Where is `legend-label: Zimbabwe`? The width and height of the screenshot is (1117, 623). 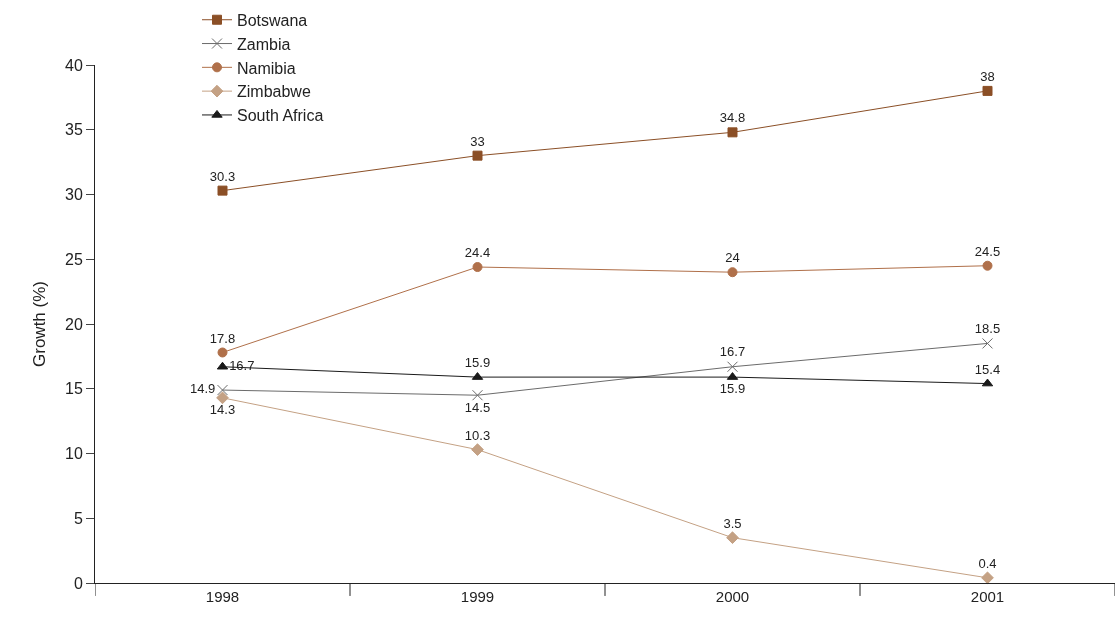
legend-label: Zimbabwe is located at coordinates (274, 92).